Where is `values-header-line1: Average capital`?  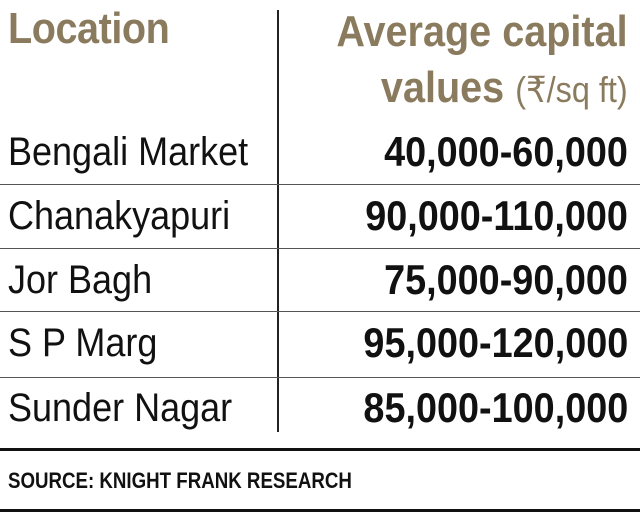 values-header-line1: Average capital is located at coordinates (482, 31).